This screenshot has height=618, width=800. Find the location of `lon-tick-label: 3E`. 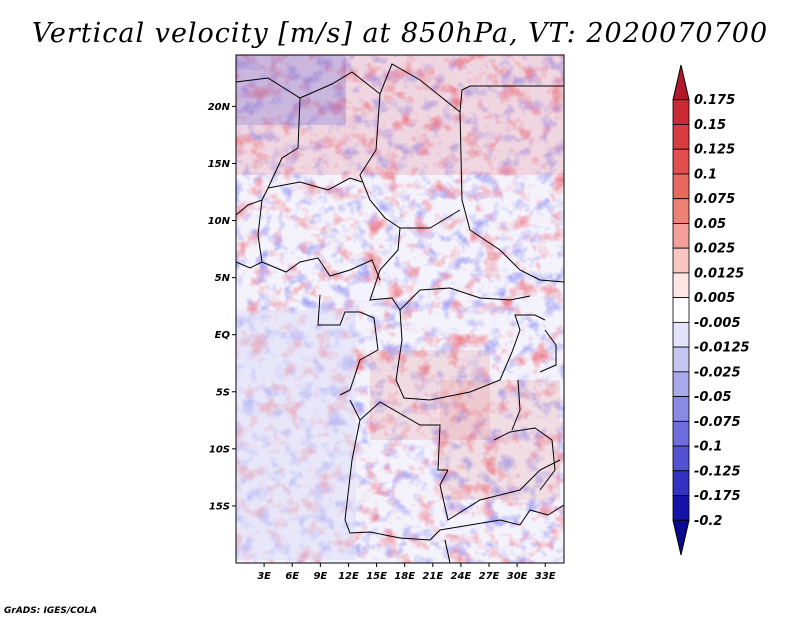

lon-tick-label: 3E is located at coordinates (264, 576).